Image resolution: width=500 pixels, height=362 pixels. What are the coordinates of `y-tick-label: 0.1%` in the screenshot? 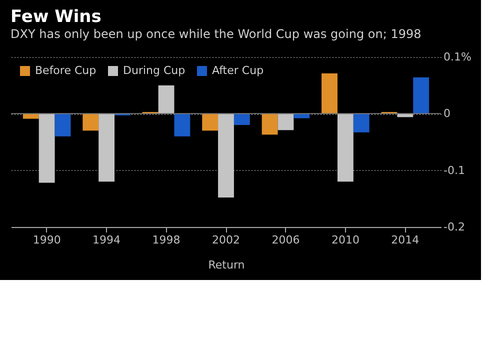 It's located at (458, 57).